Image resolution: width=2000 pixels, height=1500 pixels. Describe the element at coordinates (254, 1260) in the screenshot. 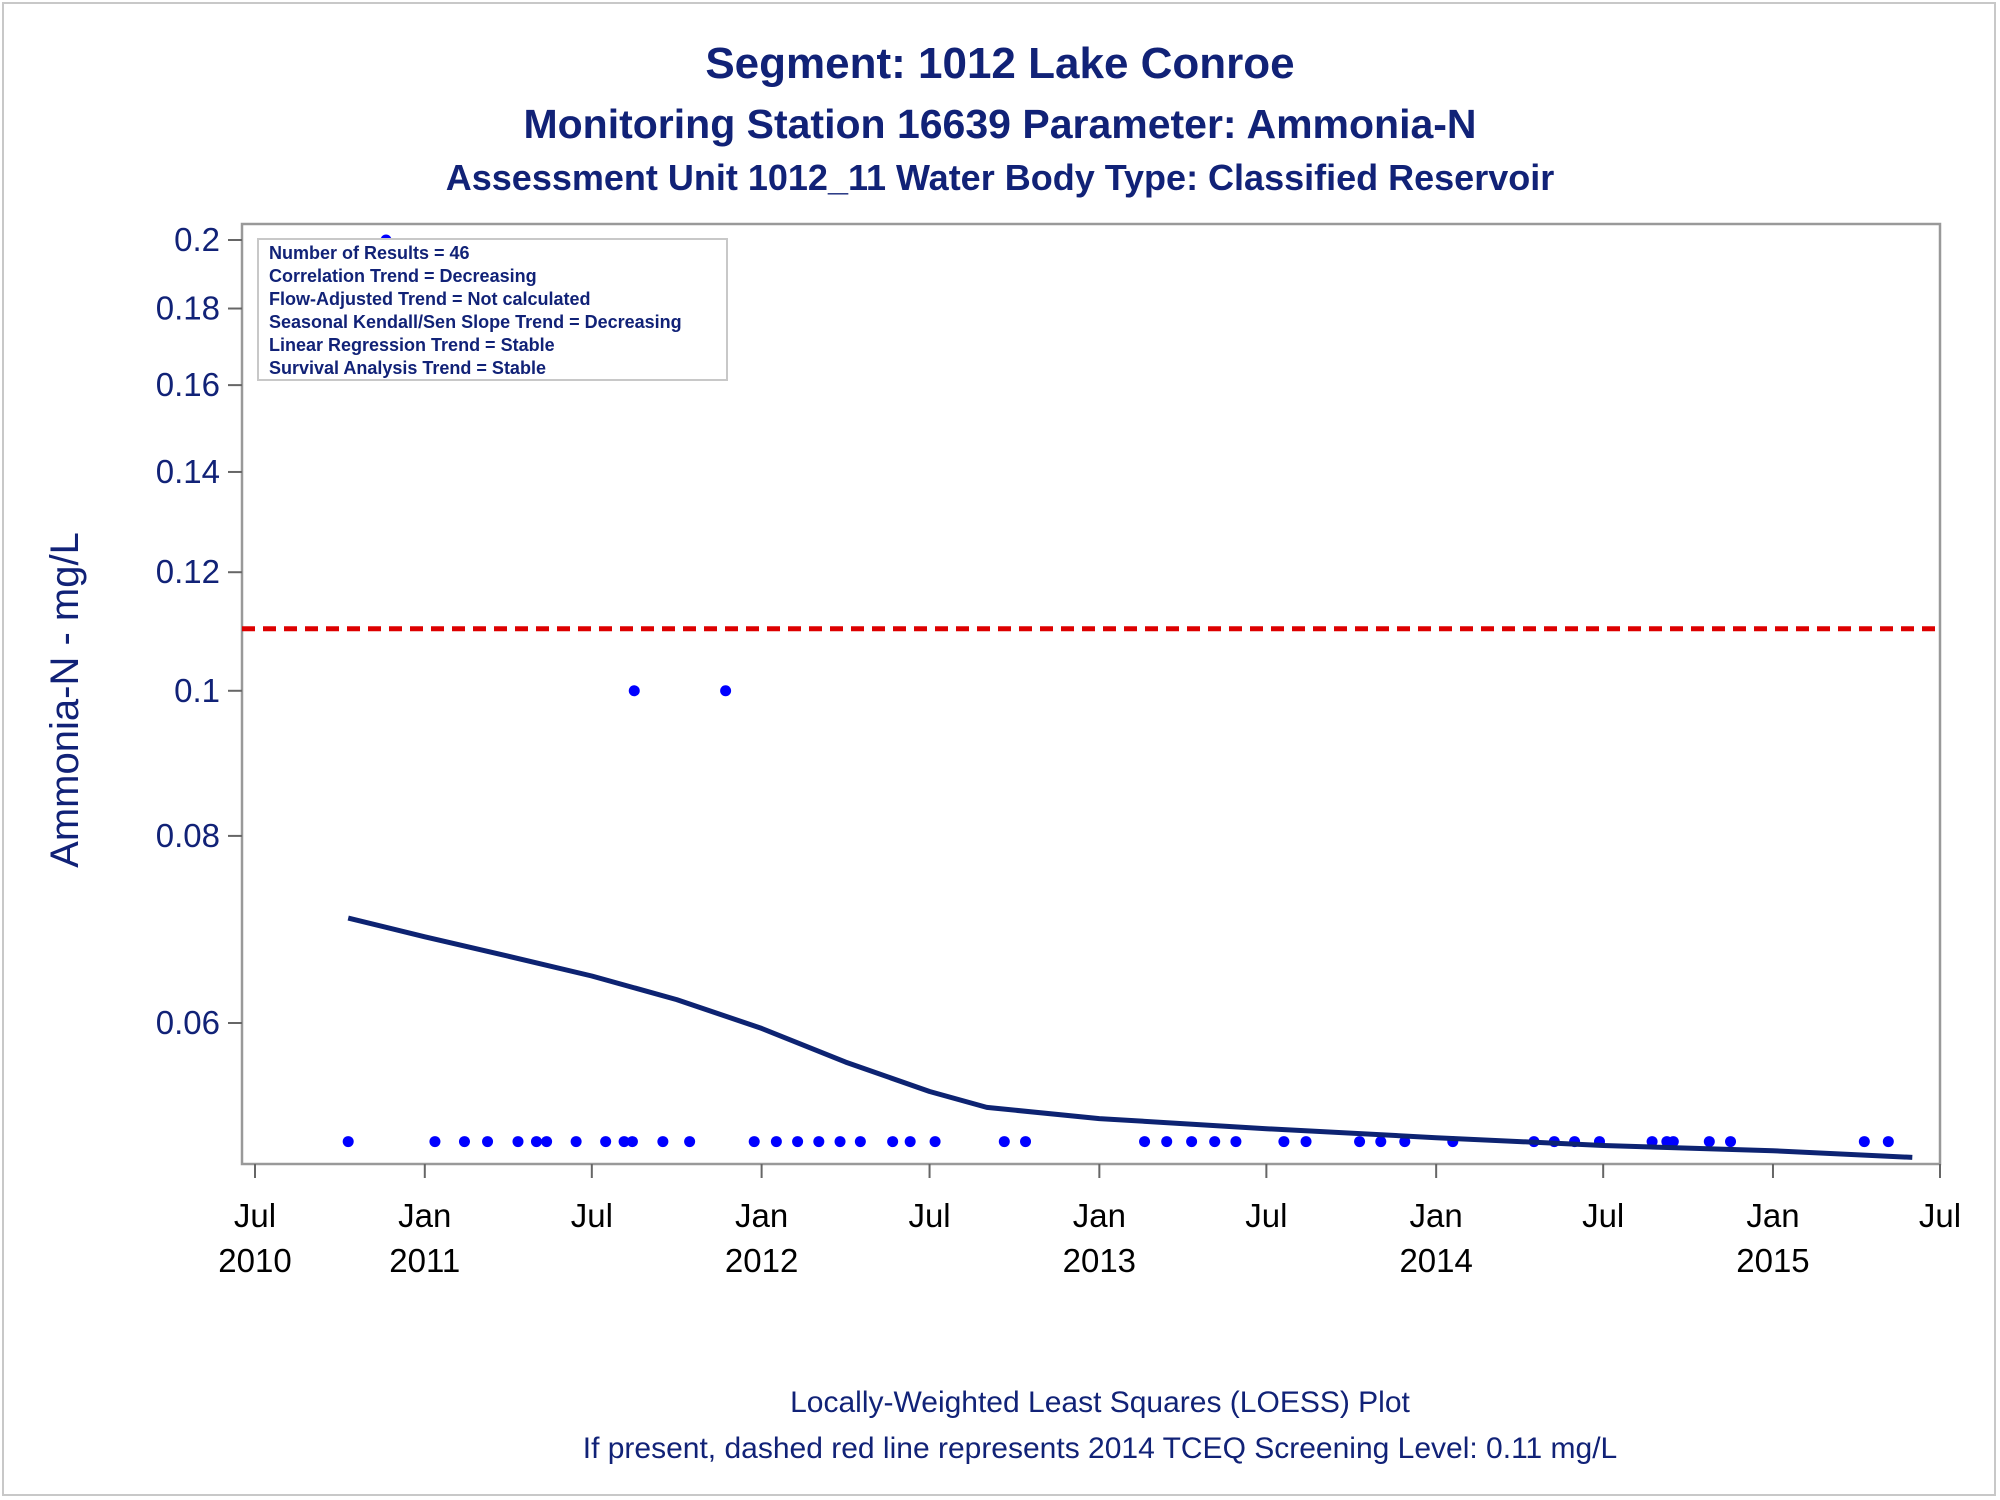

I see `x-tick-year: 2010` at that location.